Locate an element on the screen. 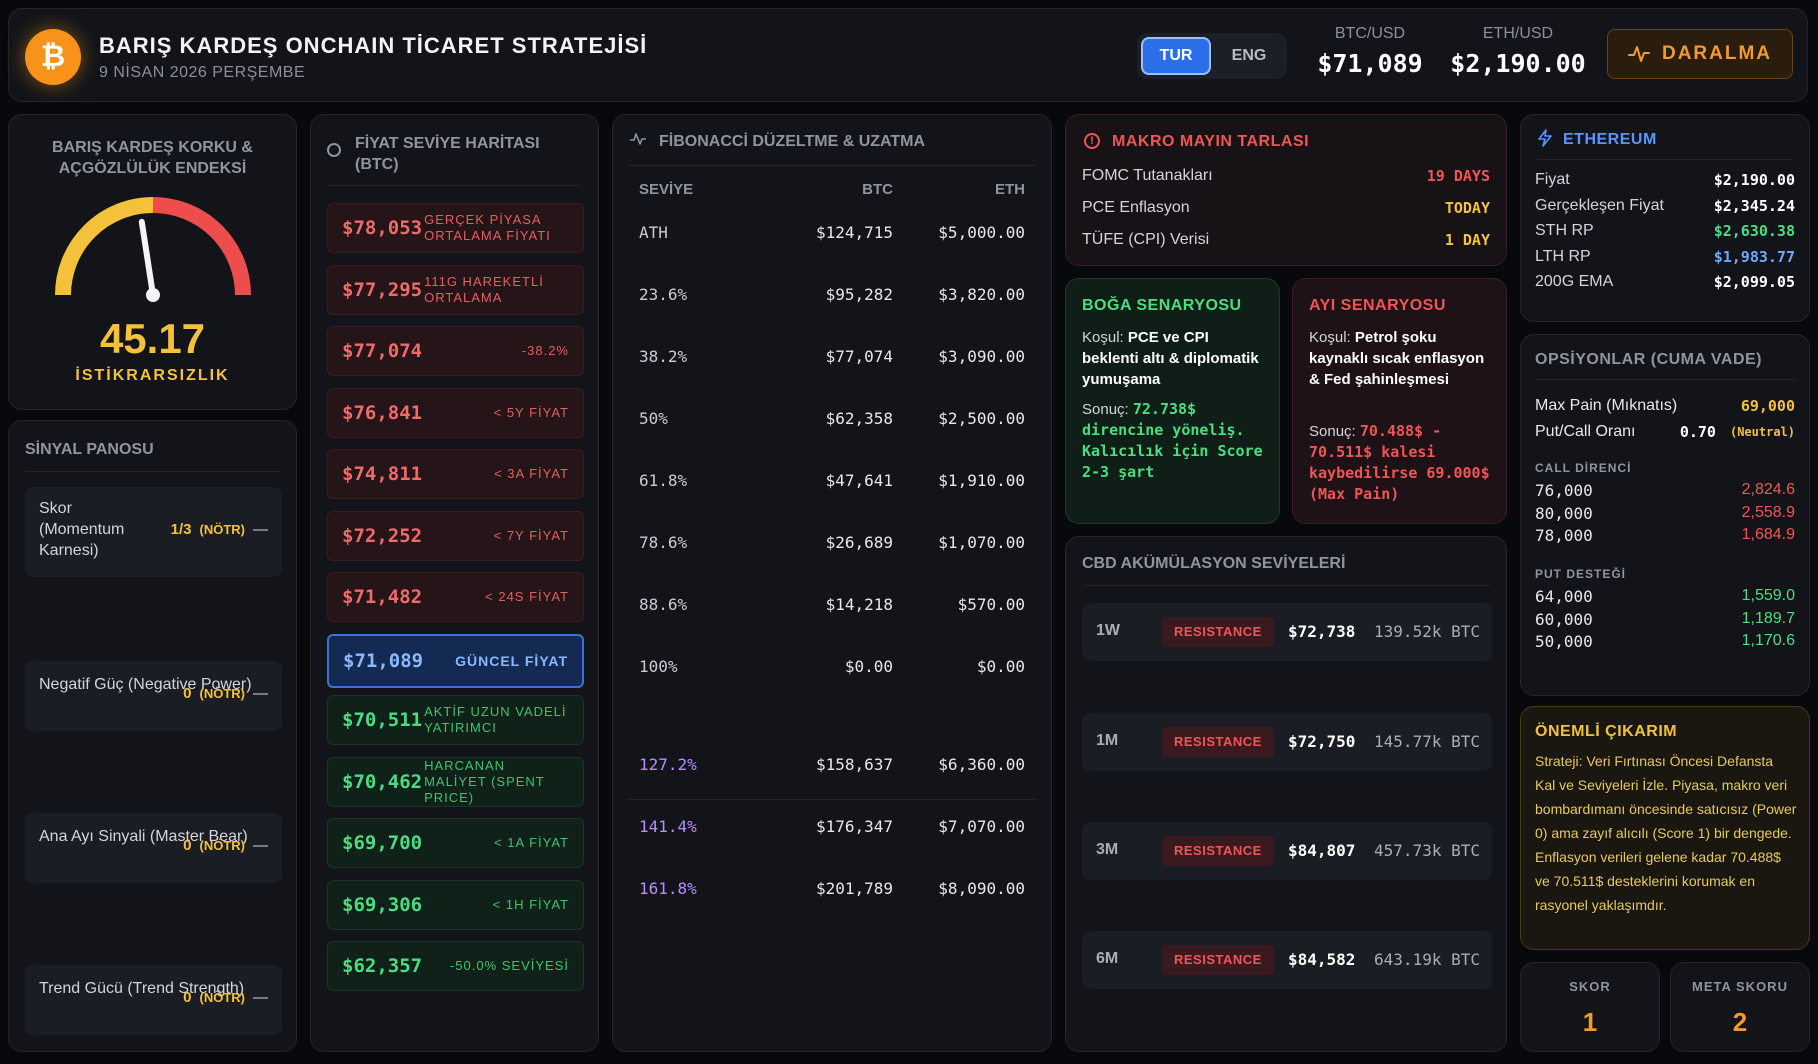 This screenshot has height=1064, width=1818. alert-icon: ! is located at coordinates (1092, 141).